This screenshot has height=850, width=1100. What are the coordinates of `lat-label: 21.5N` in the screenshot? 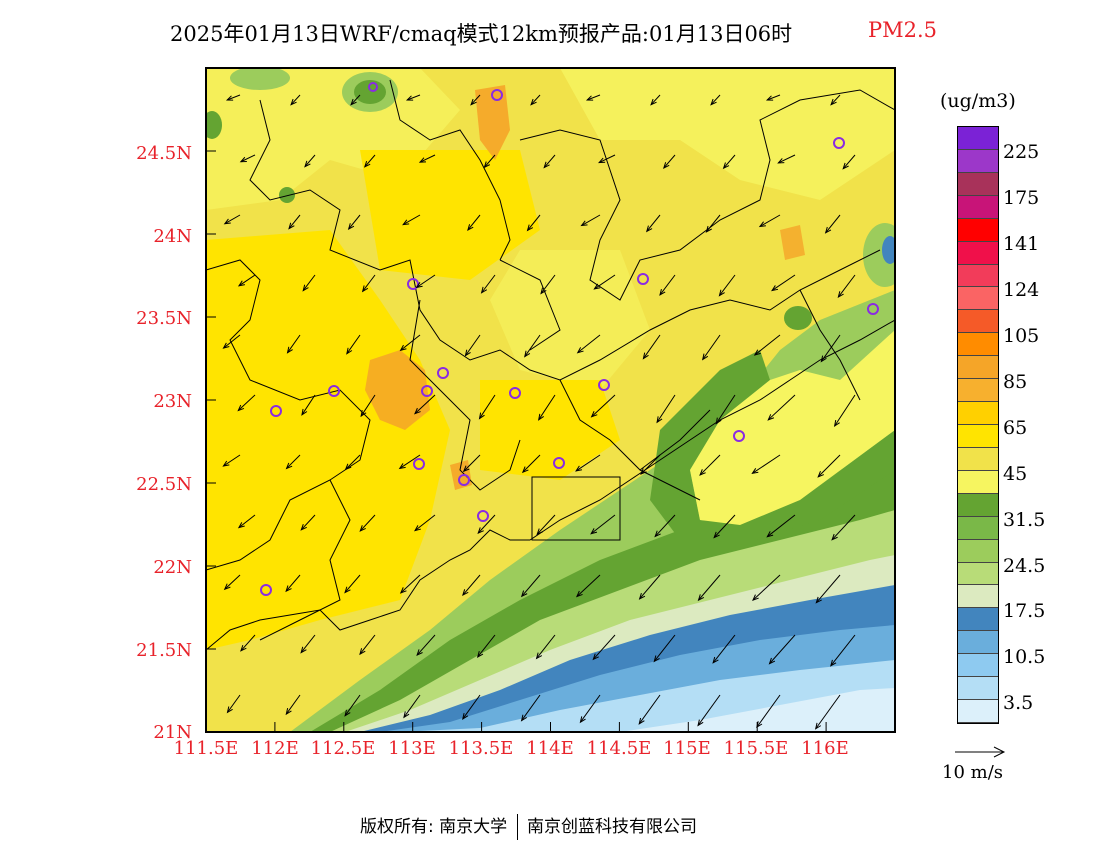 It's located at (164, 650).